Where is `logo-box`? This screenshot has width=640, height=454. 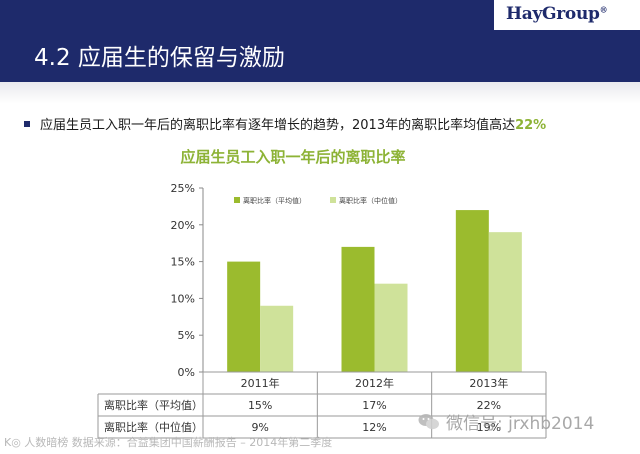 logo-box is located at coordinates (567, 15).